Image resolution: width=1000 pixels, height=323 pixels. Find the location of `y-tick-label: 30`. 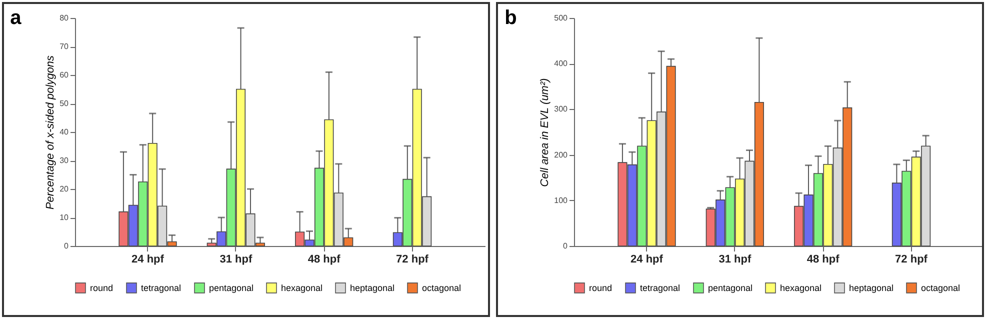

y-tick-label: 30 is located at coordinates (65, 160).